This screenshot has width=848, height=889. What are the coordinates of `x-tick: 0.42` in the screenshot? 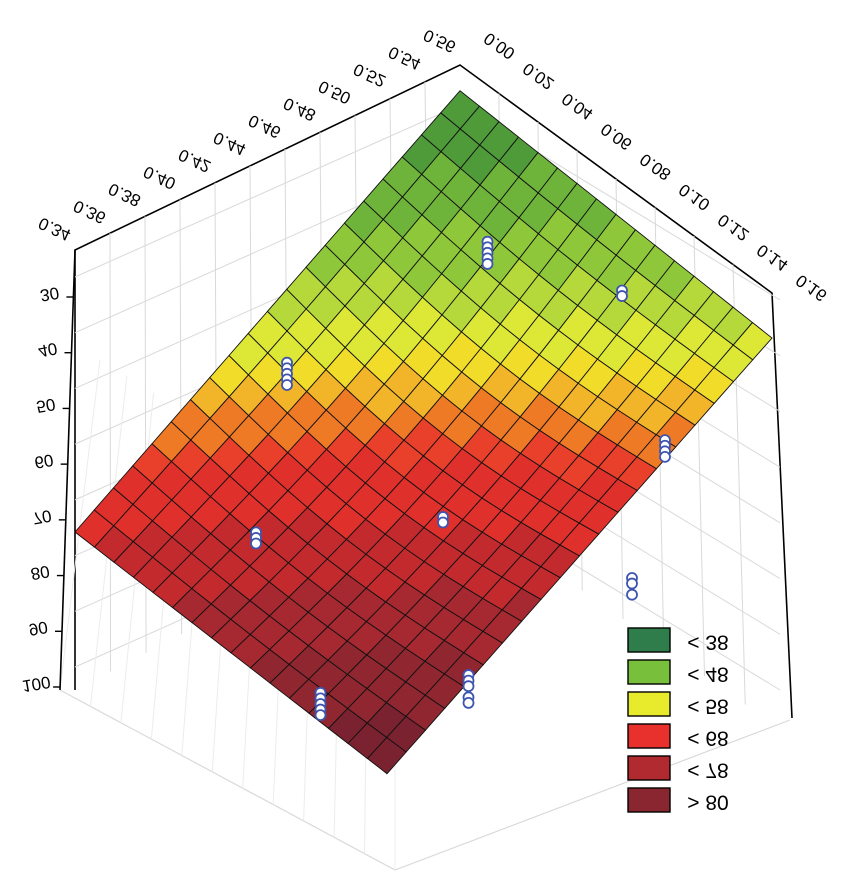 It's located at (195, 160).